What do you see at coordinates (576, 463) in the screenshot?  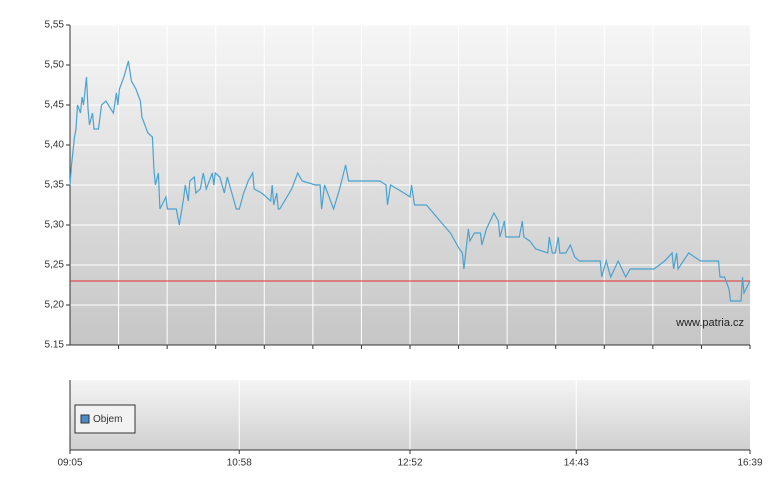 I see `x-tick-label: 14:43` at bounding box center [576, 463].